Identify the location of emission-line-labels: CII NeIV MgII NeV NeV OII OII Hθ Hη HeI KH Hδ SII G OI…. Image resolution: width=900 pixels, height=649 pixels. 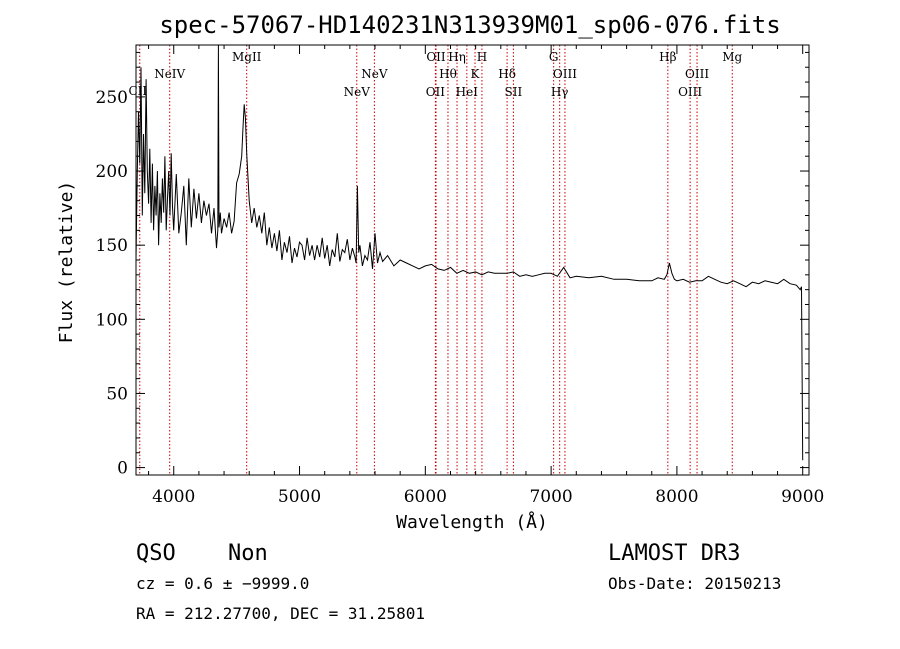
(435, 74).